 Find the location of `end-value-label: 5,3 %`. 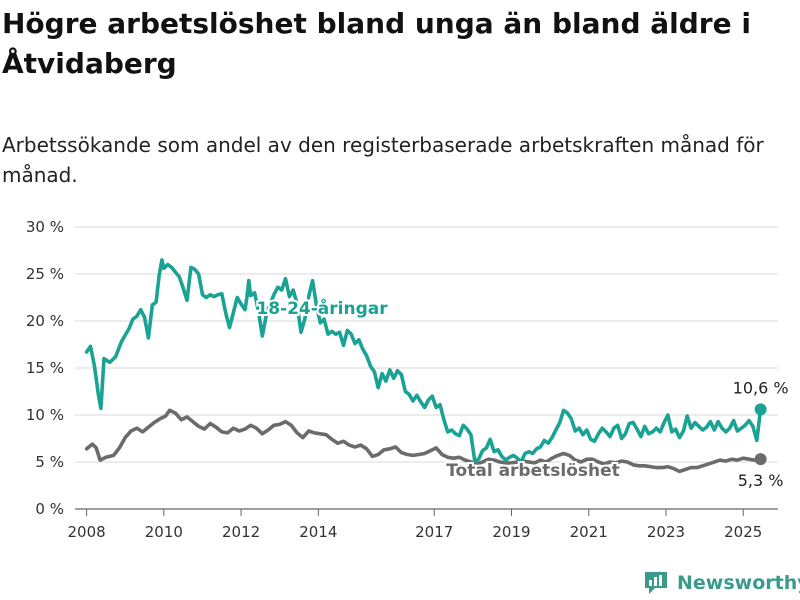

end-value-label: 5,3 % is located at coordinates (761, 480).